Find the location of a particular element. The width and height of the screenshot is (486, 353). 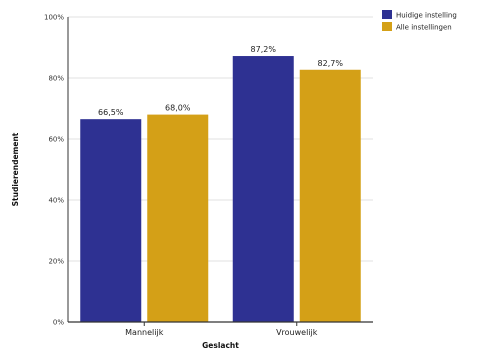

y-axis-title: Studierendement is located at coordinates (15, 169).